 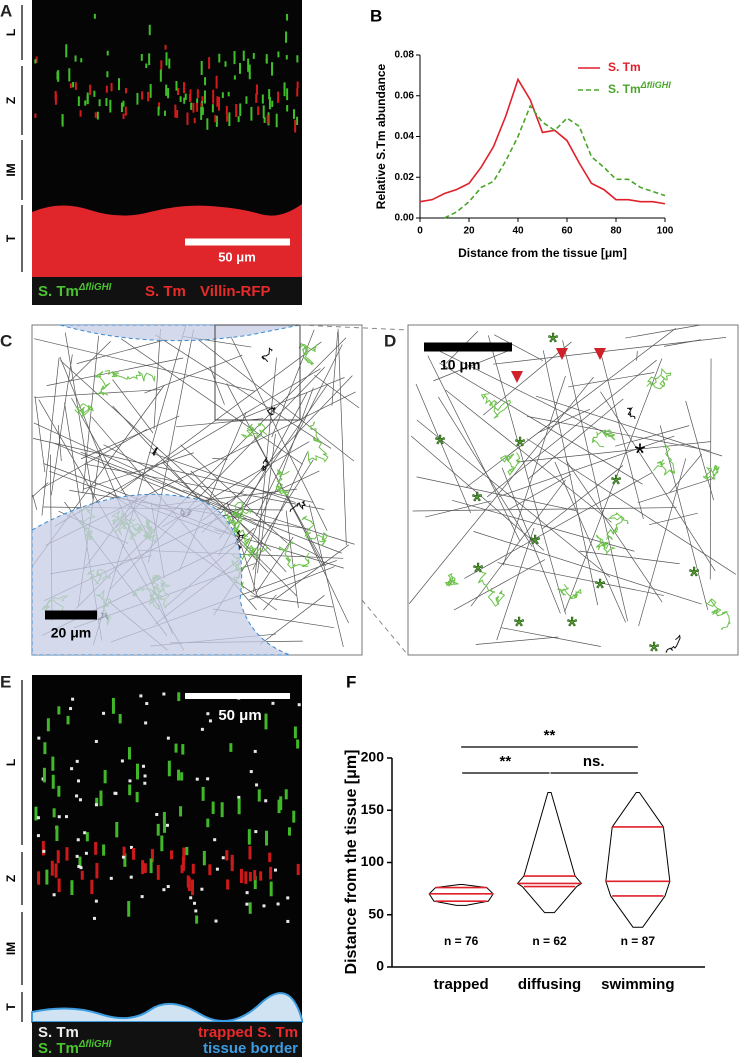 I want to click on y-tick-label: 0.08, so click(x=405, y=55).